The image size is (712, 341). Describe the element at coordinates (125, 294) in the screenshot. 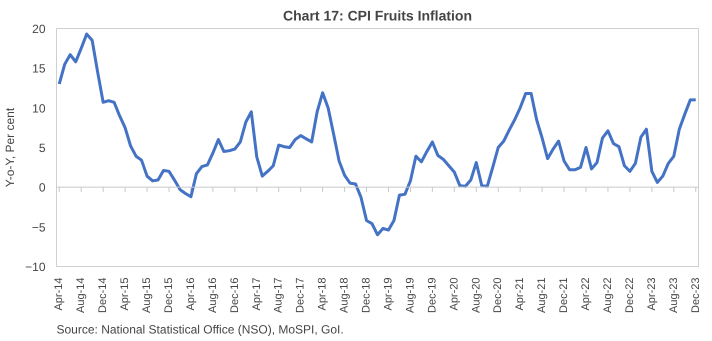

I see `x-tick-label: Apr-15` at that location.